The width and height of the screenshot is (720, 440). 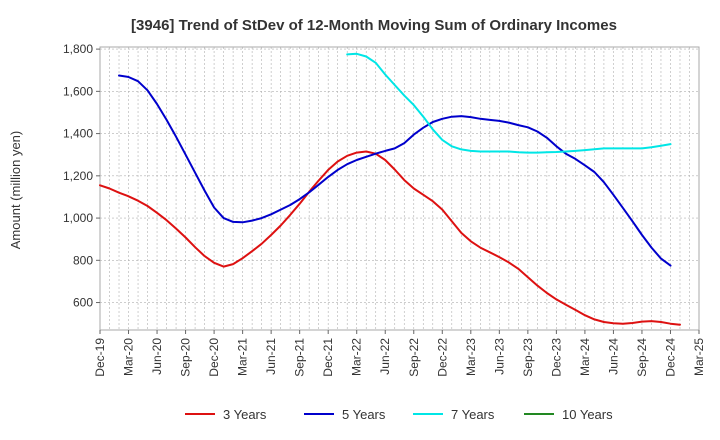 I want to click on x-tick-label: Mar-23, so click(x=471, y=357).